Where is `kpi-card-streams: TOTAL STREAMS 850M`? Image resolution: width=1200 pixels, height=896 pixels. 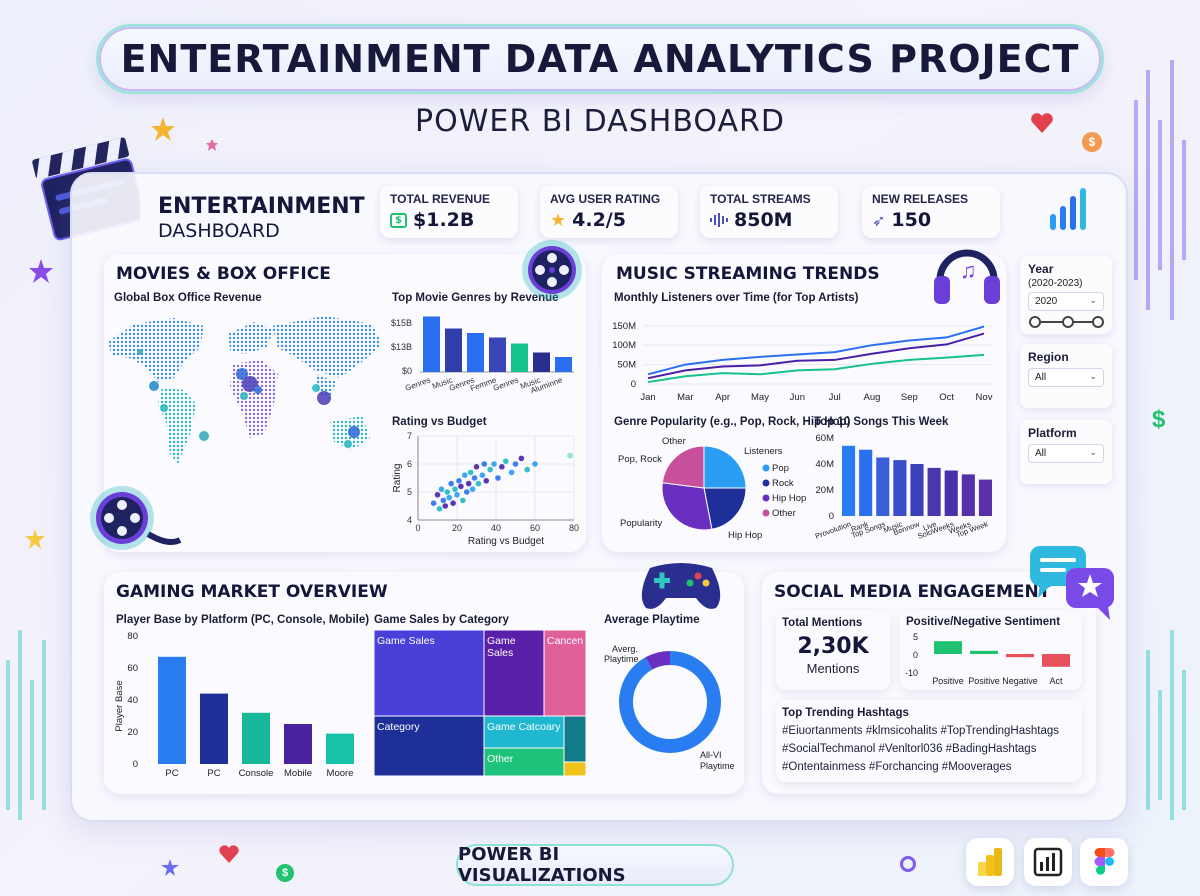
kpi-card-streams: TOTAL STREAMS 850M is located at coordinates (769, 212).